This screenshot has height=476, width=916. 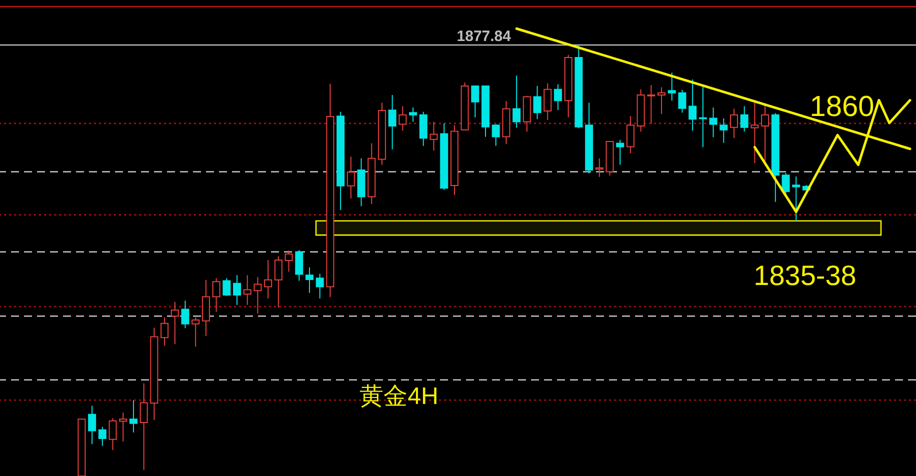 I want to click on annotation: 1860, so click(x=842, y=107).